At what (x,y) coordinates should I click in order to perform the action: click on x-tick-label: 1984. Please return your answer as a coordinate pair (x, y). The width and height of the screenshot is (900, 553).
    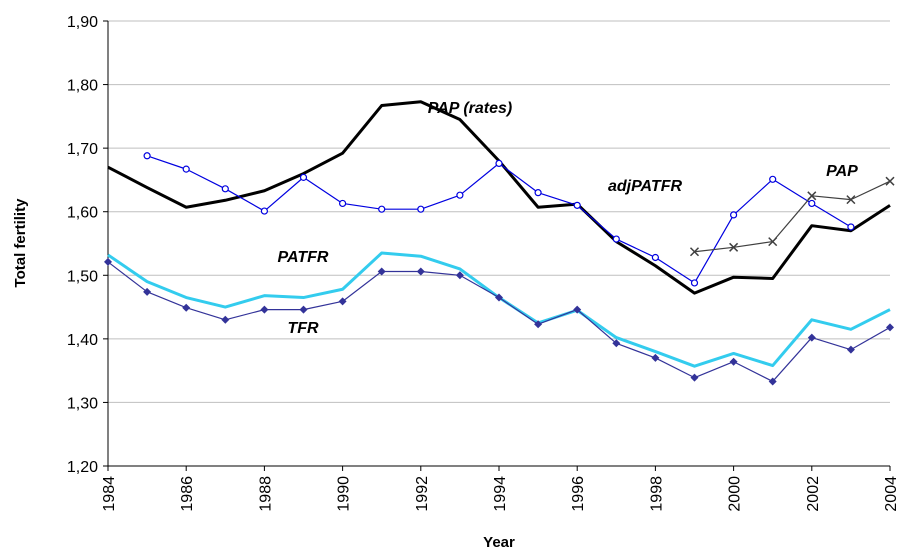
    Looking at the image, I should click on (109, 494).